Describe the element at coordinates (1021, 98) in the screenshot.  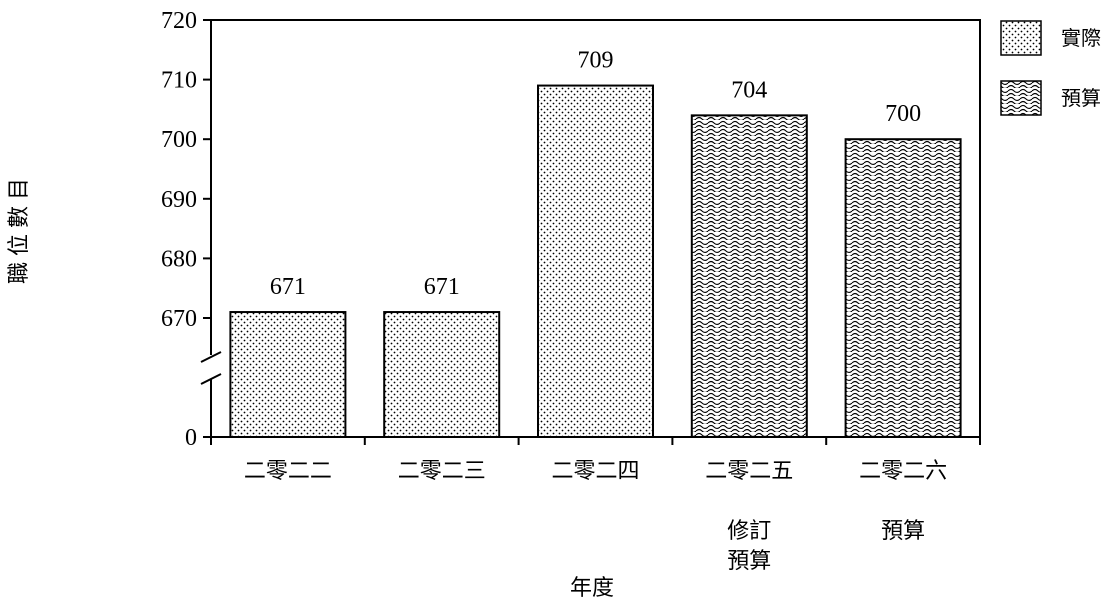
I see `legend-swatch-budget` at that location.